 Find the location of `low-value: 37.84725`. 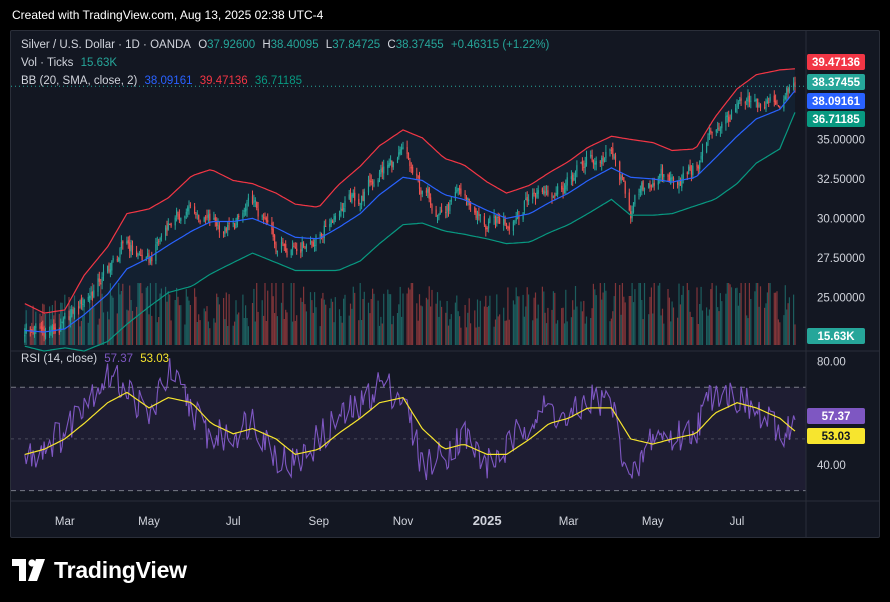

low-value: 37.84725 is located at coordinates (356, 45).